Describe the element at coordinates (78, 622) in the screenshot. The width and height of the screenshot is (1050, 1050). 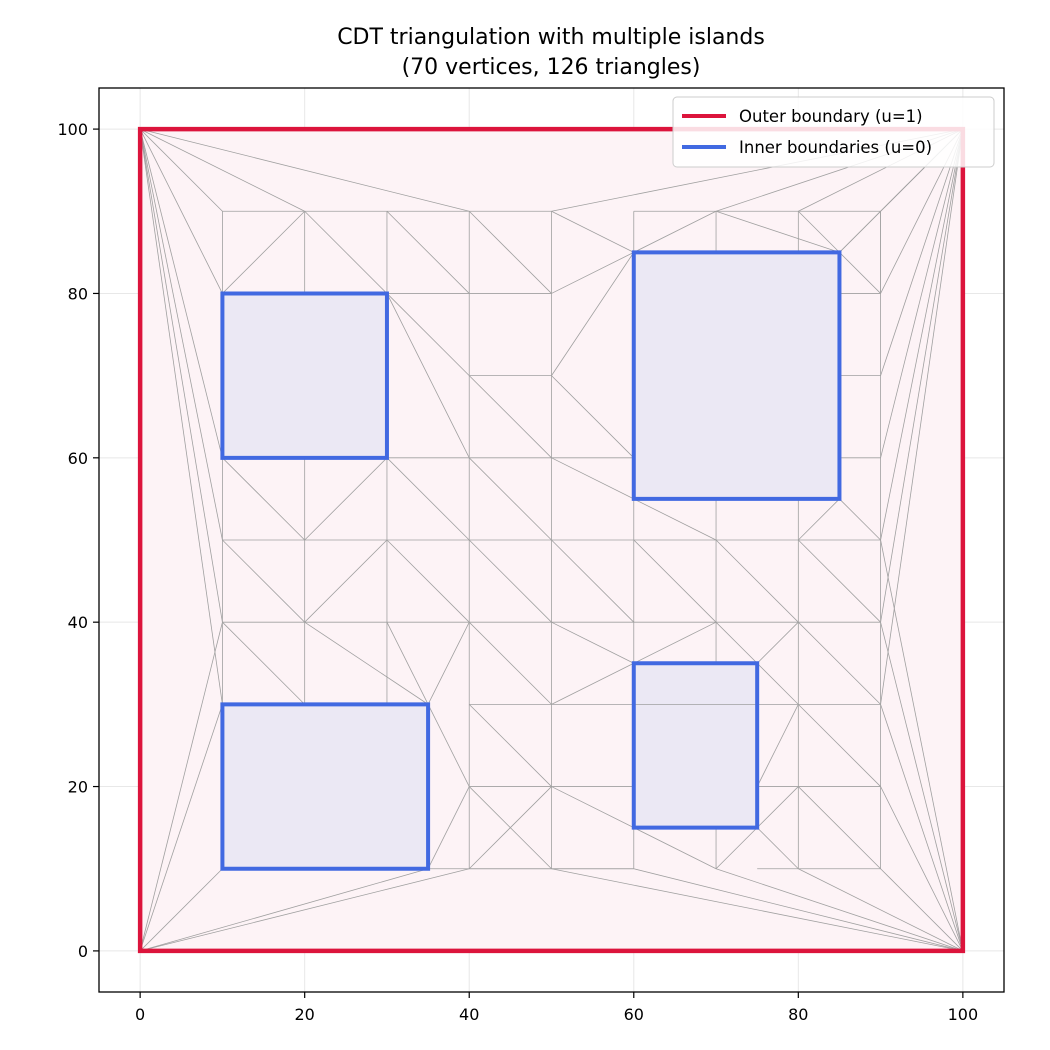
I see `y-tick-label-40: 40` at that location.